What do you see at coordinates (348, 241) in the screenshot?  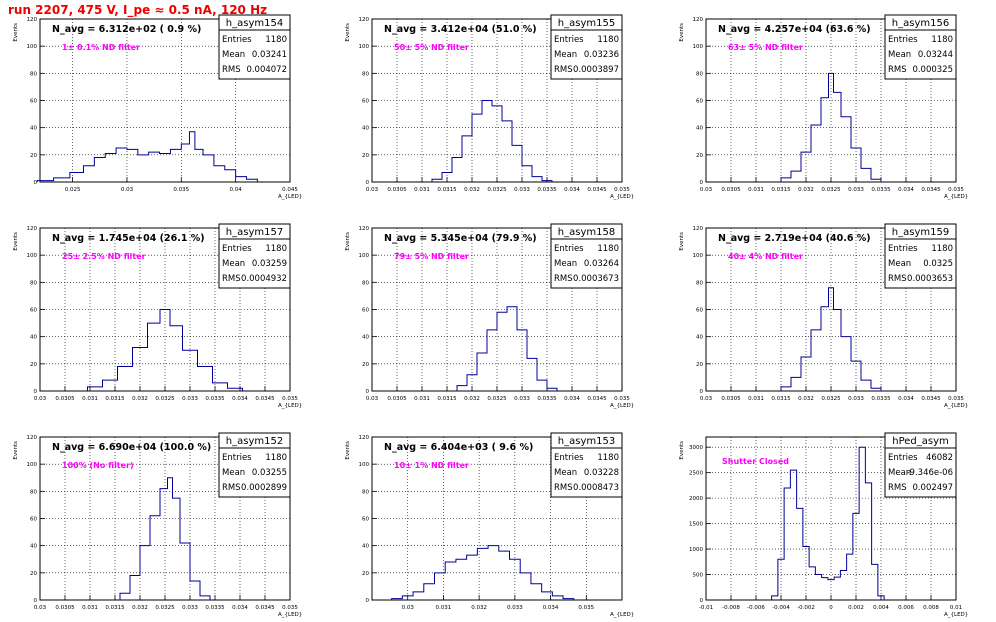 I see `y-axis-title: Events` at bounding box center [348, 241].